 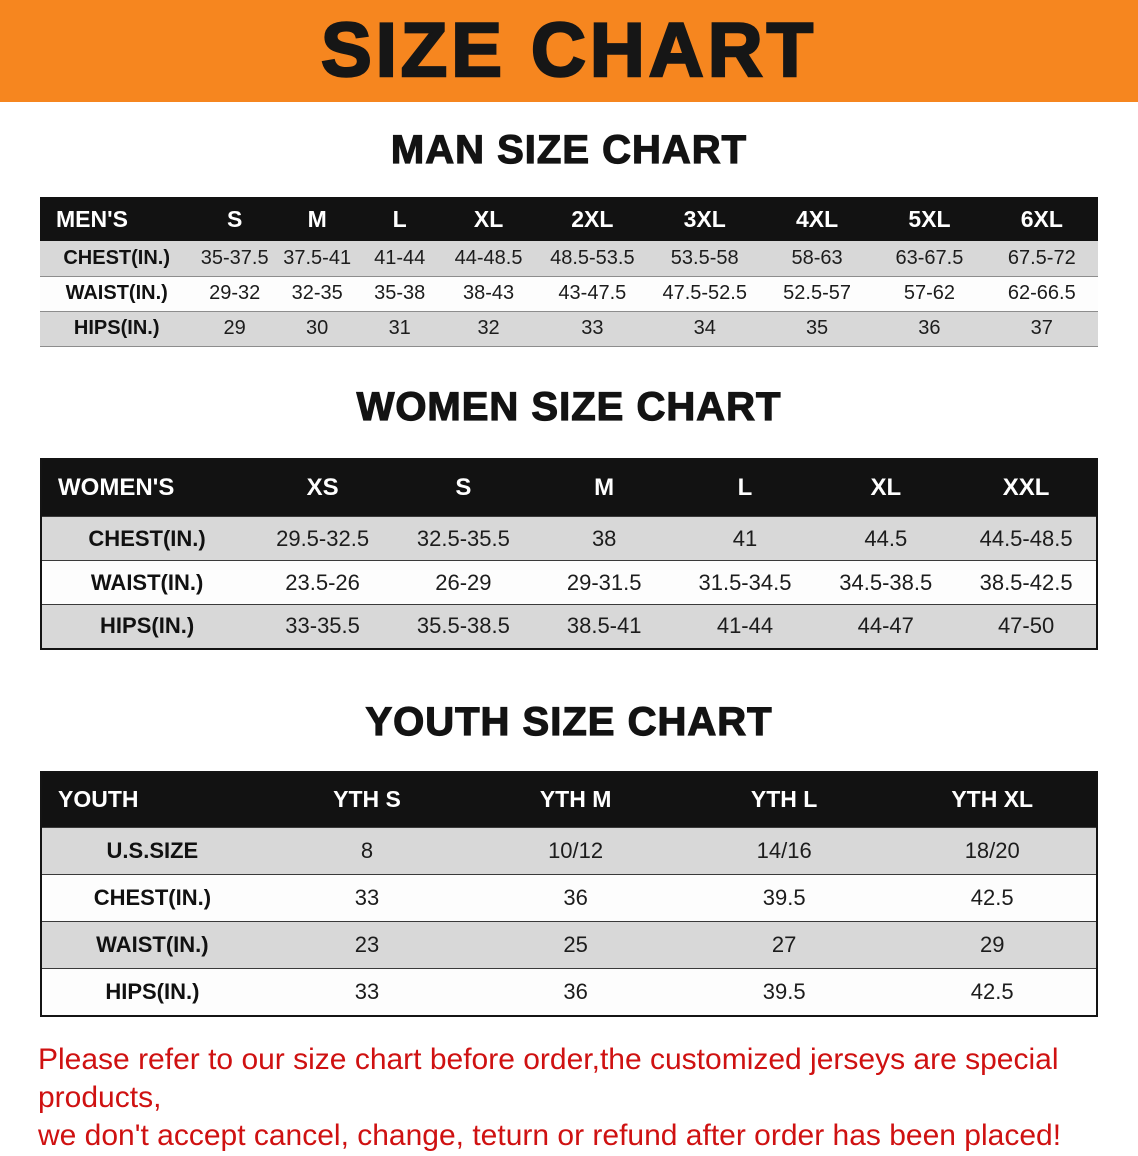 I want to click on measurement-value: 44-48.5, so click(x=488, y=257).